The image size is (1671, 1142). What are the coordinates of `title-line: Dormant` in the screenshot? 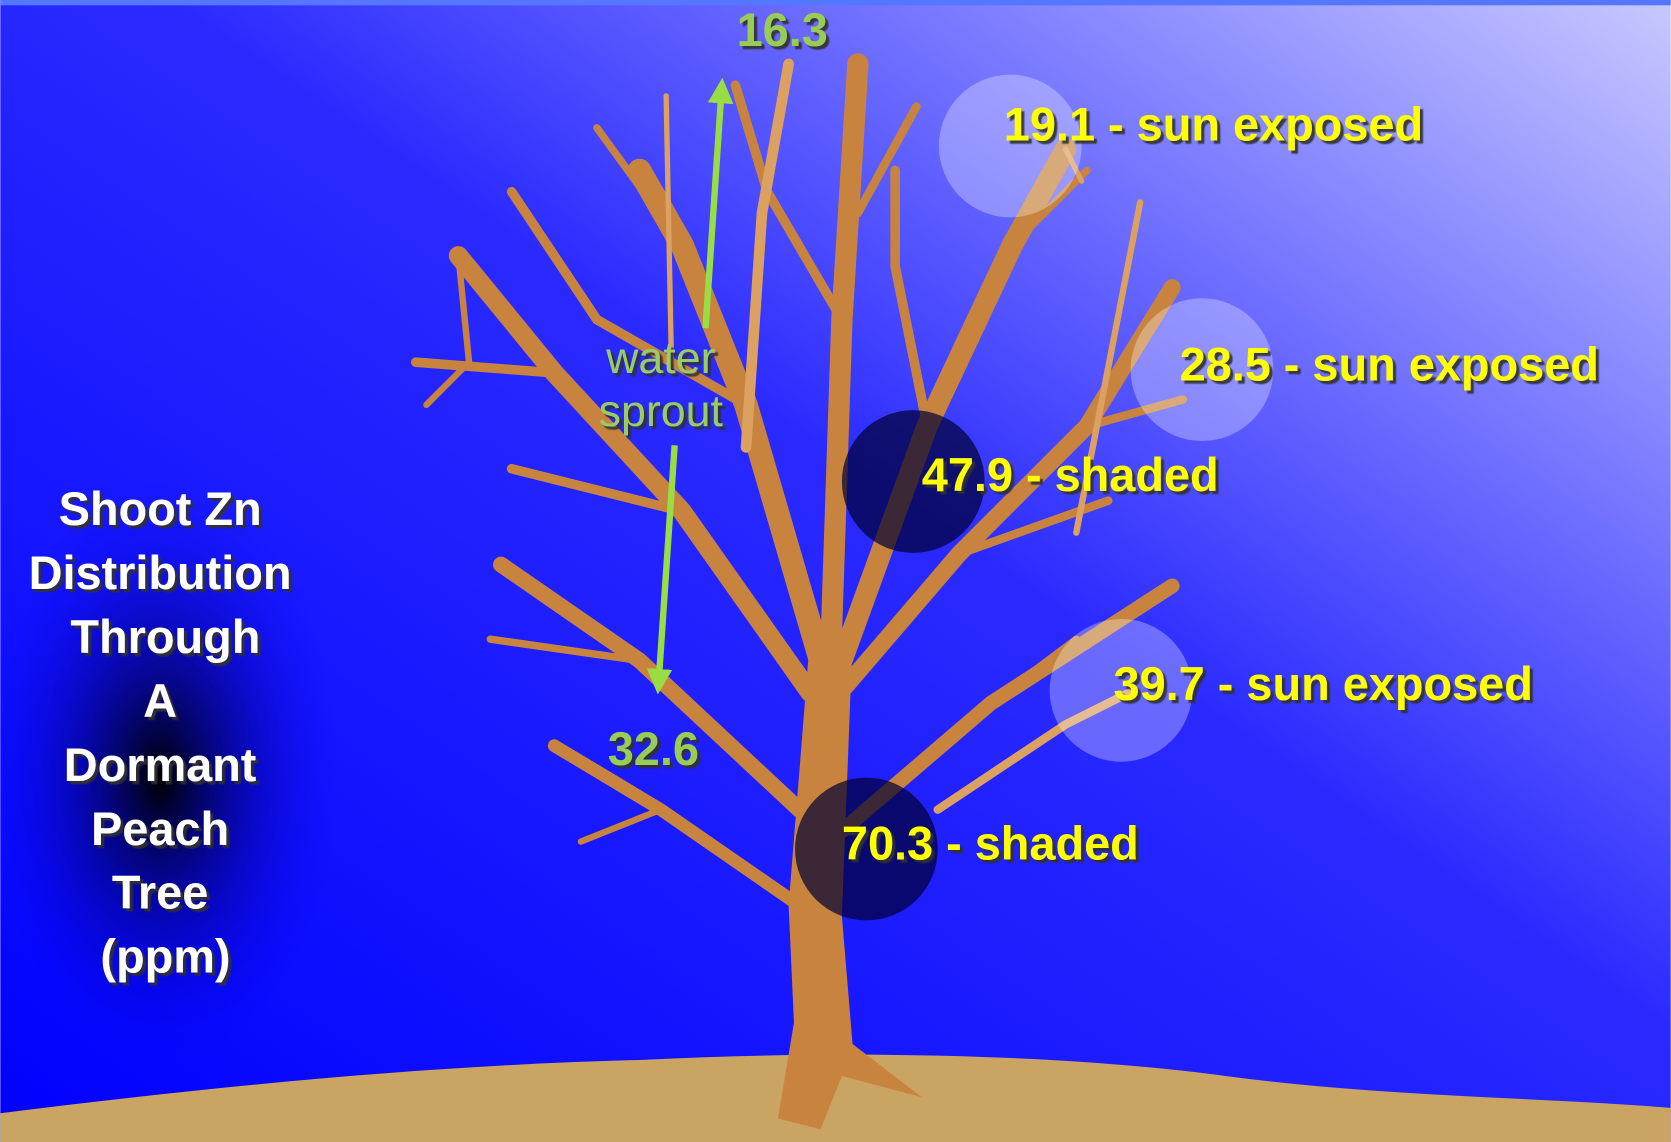 It's located at (160, 765).